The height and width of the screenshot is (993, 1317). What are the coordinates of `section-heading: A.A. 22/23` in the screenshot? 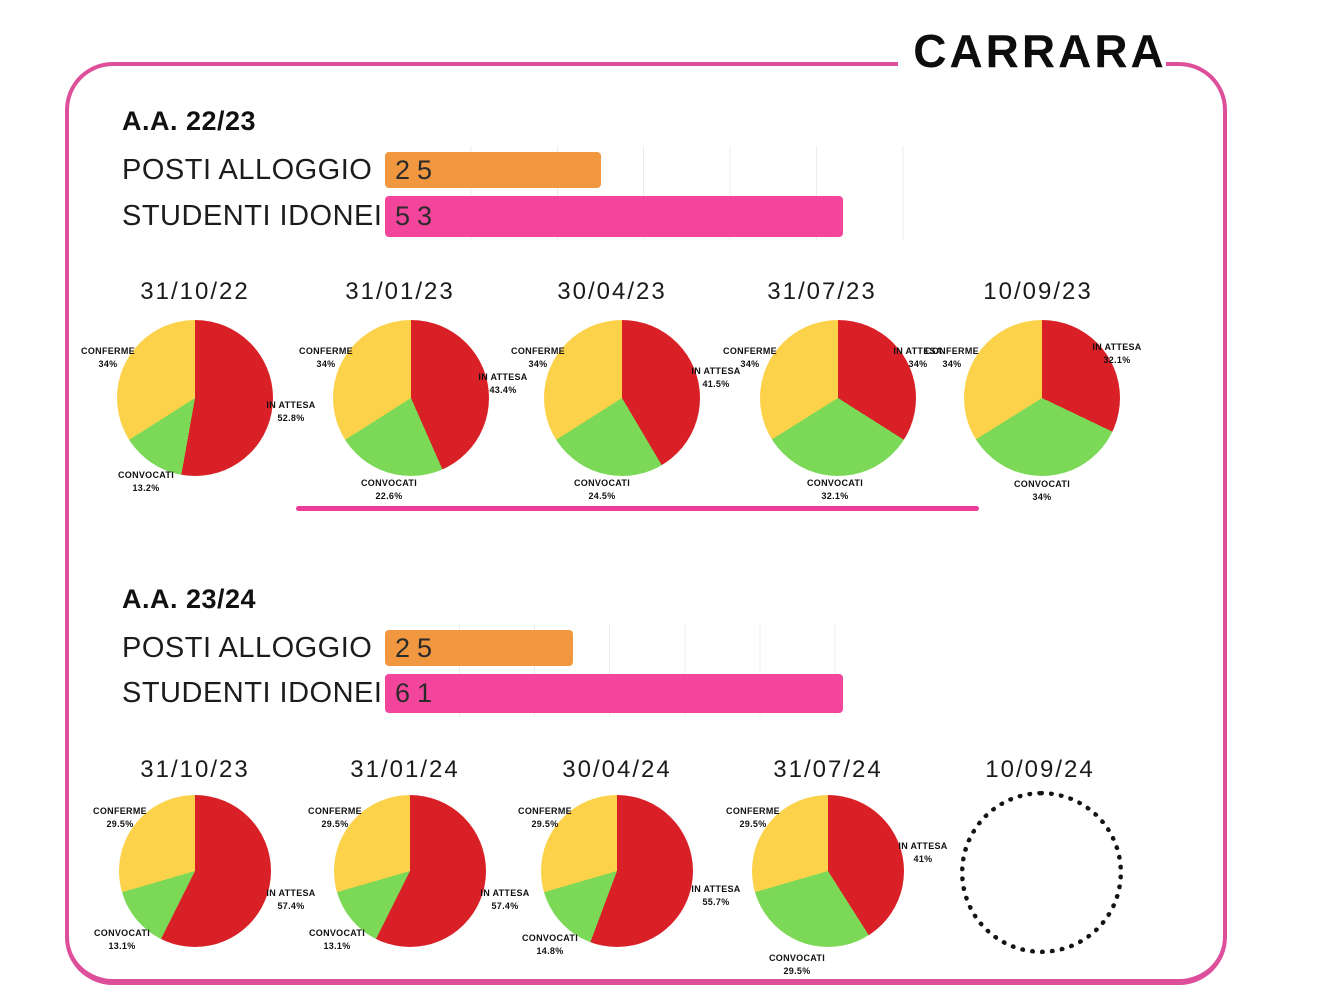 It's located at (189, 121).